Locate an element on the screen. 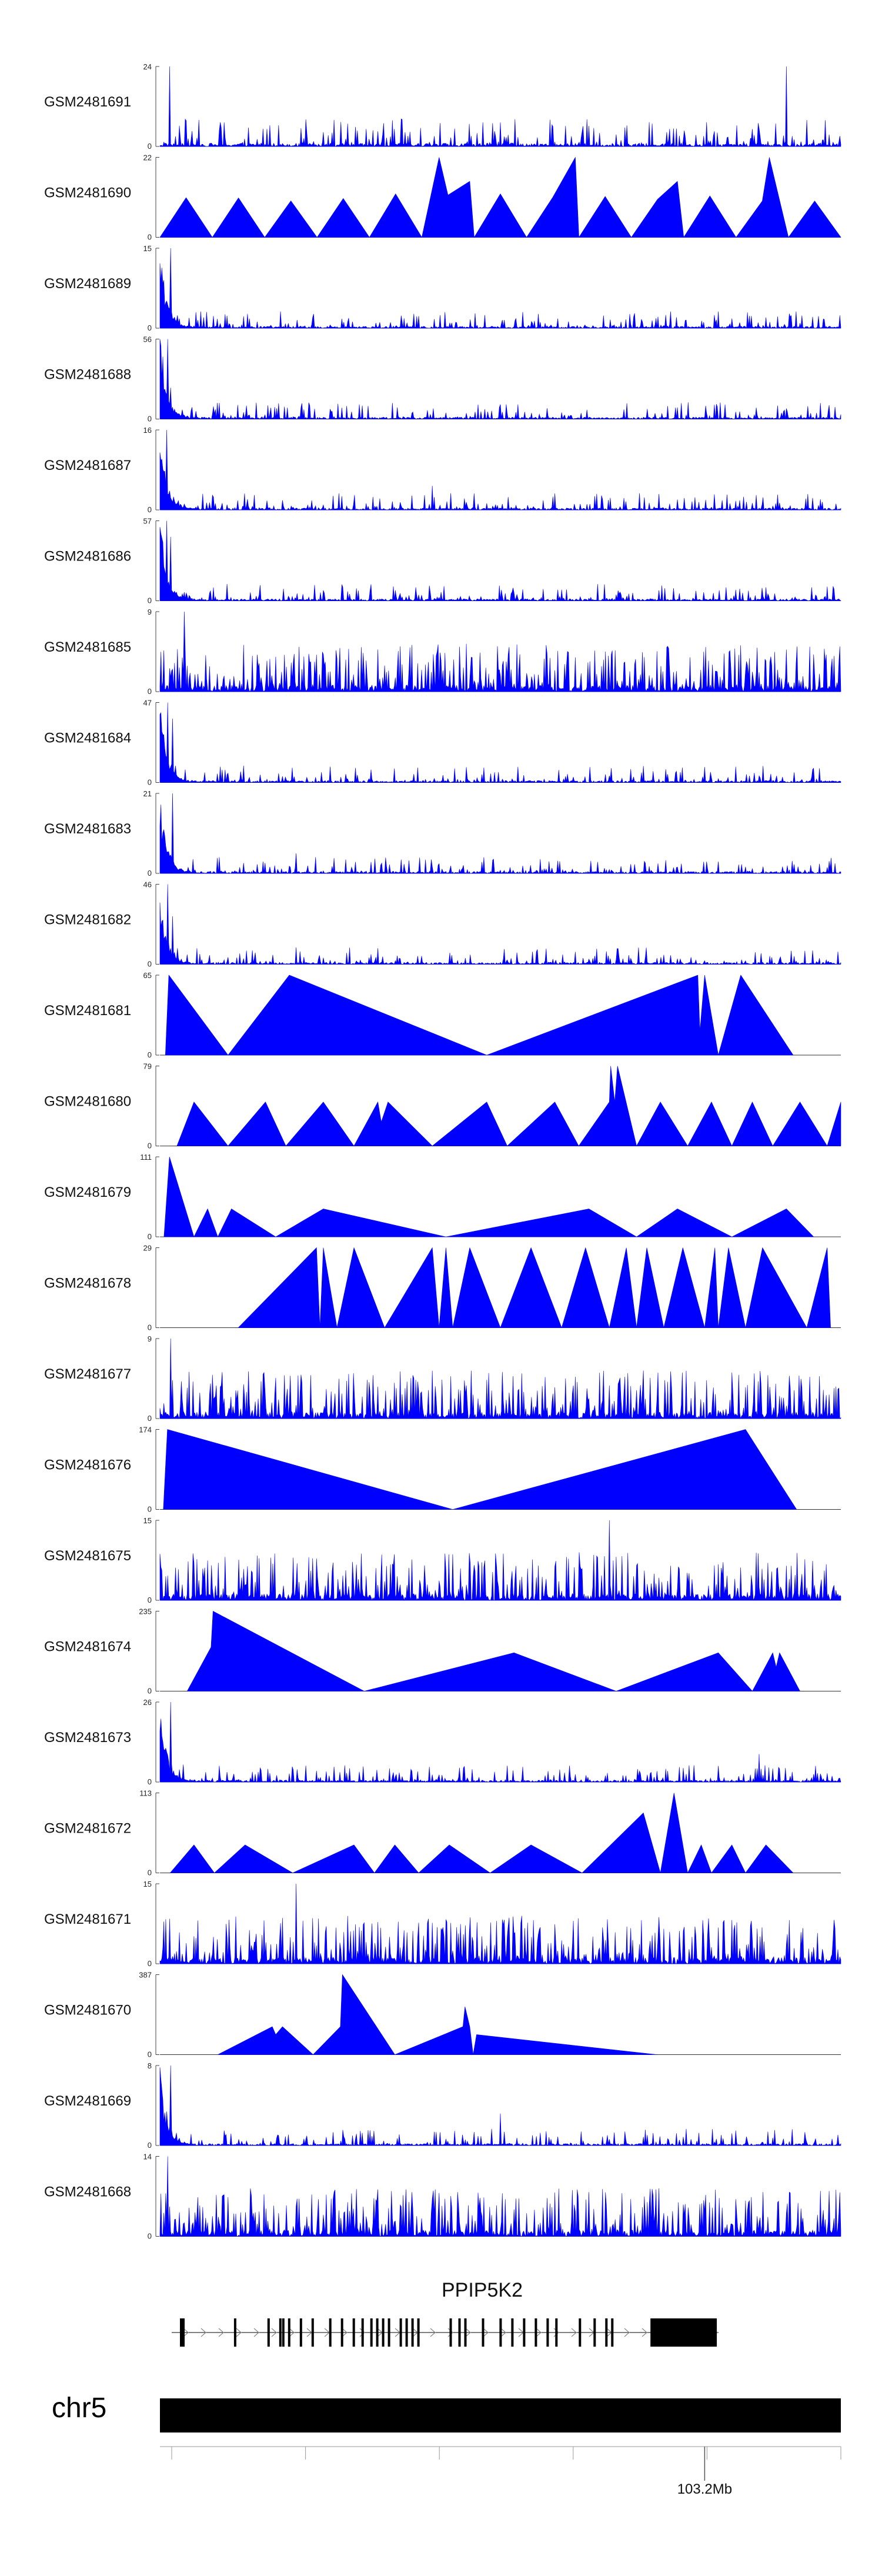  track-ymax-label: 113 is located at coordinates (145, 1793).